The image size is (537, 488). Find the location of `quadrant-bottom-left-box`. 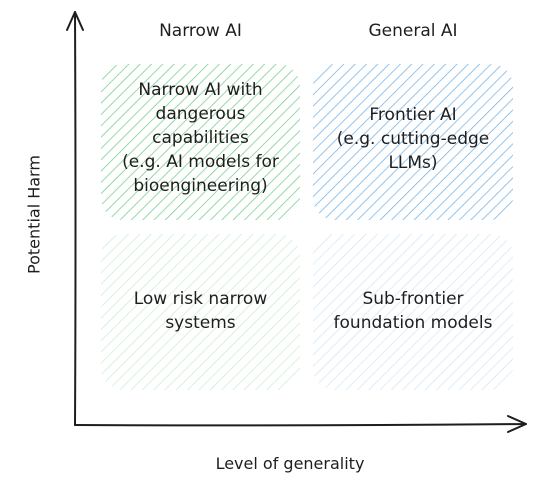

quadrant-bottom-left-box is located at coordinates (200, 312).